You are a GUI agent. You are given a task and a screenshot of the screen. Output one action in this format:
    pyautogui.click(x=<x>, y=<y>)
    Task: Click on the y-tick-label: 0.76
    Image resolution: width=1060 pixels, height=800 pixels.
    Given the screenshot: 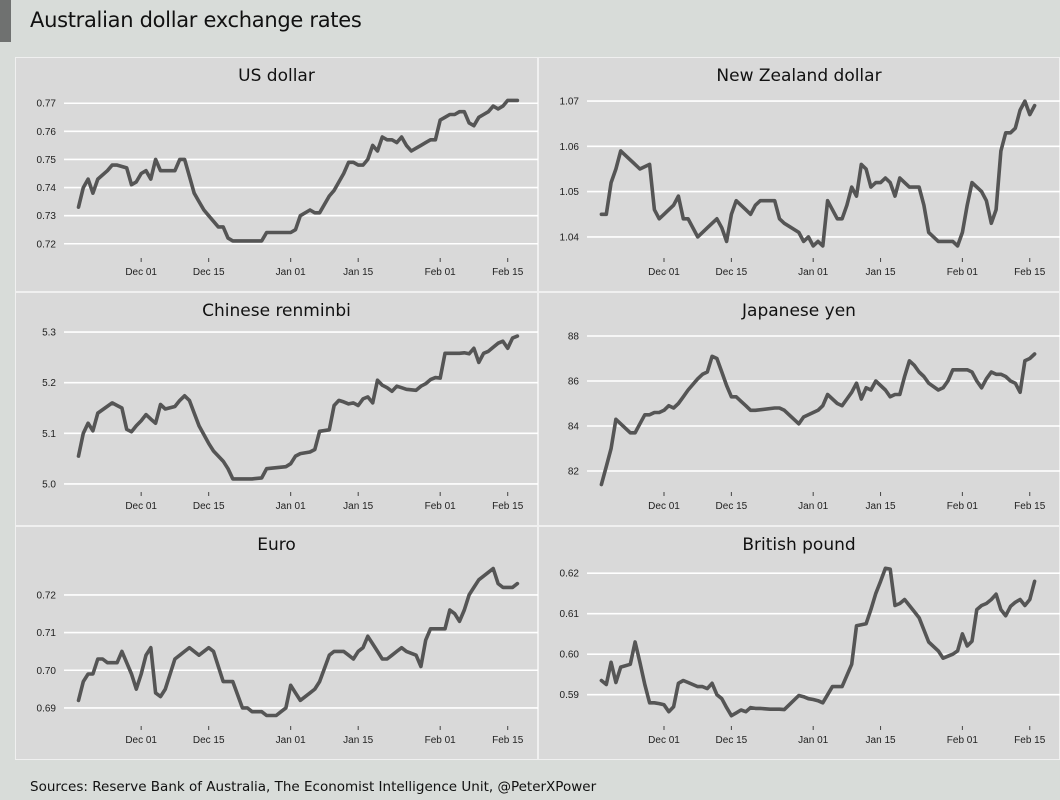 What is the action you would take?
    pyautogui.click(x=47, y=132)
    